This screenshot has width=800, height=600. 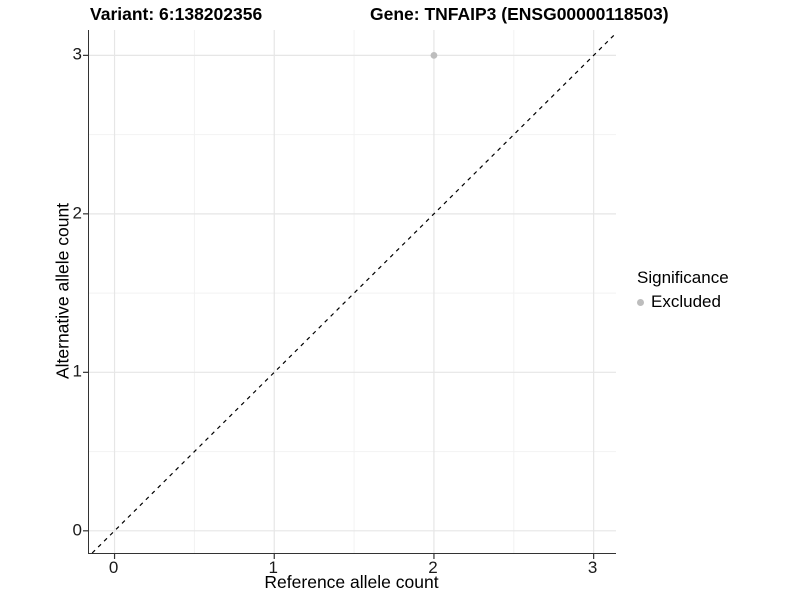 What do you see at coordinates (273, 567) in the screenshot?
I see `x-tick-label: 1` at bounding box center [273, 567].